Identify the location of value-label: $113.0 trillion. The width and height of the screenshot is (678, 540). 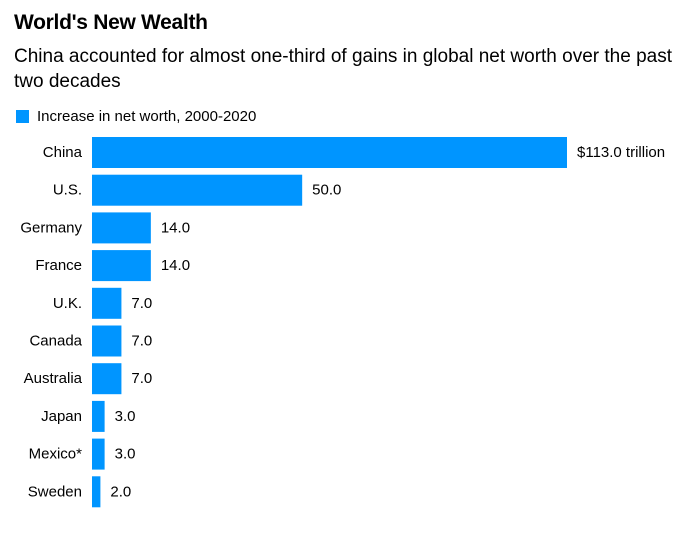
(621, 152).